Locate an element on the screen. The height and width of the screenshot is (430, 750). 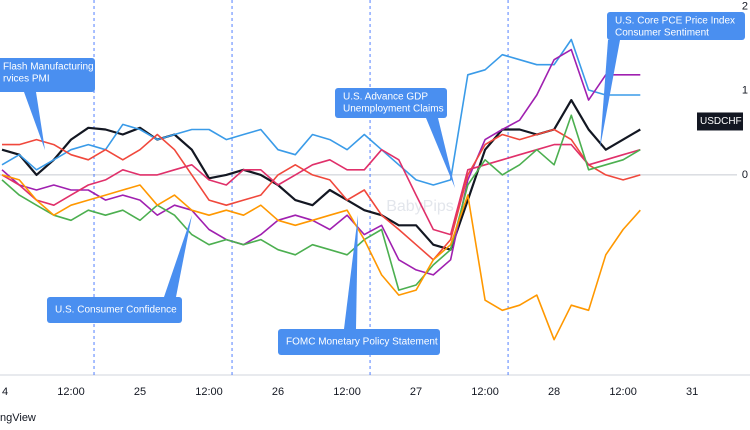
series-tag is located at coordinates (720, 121).